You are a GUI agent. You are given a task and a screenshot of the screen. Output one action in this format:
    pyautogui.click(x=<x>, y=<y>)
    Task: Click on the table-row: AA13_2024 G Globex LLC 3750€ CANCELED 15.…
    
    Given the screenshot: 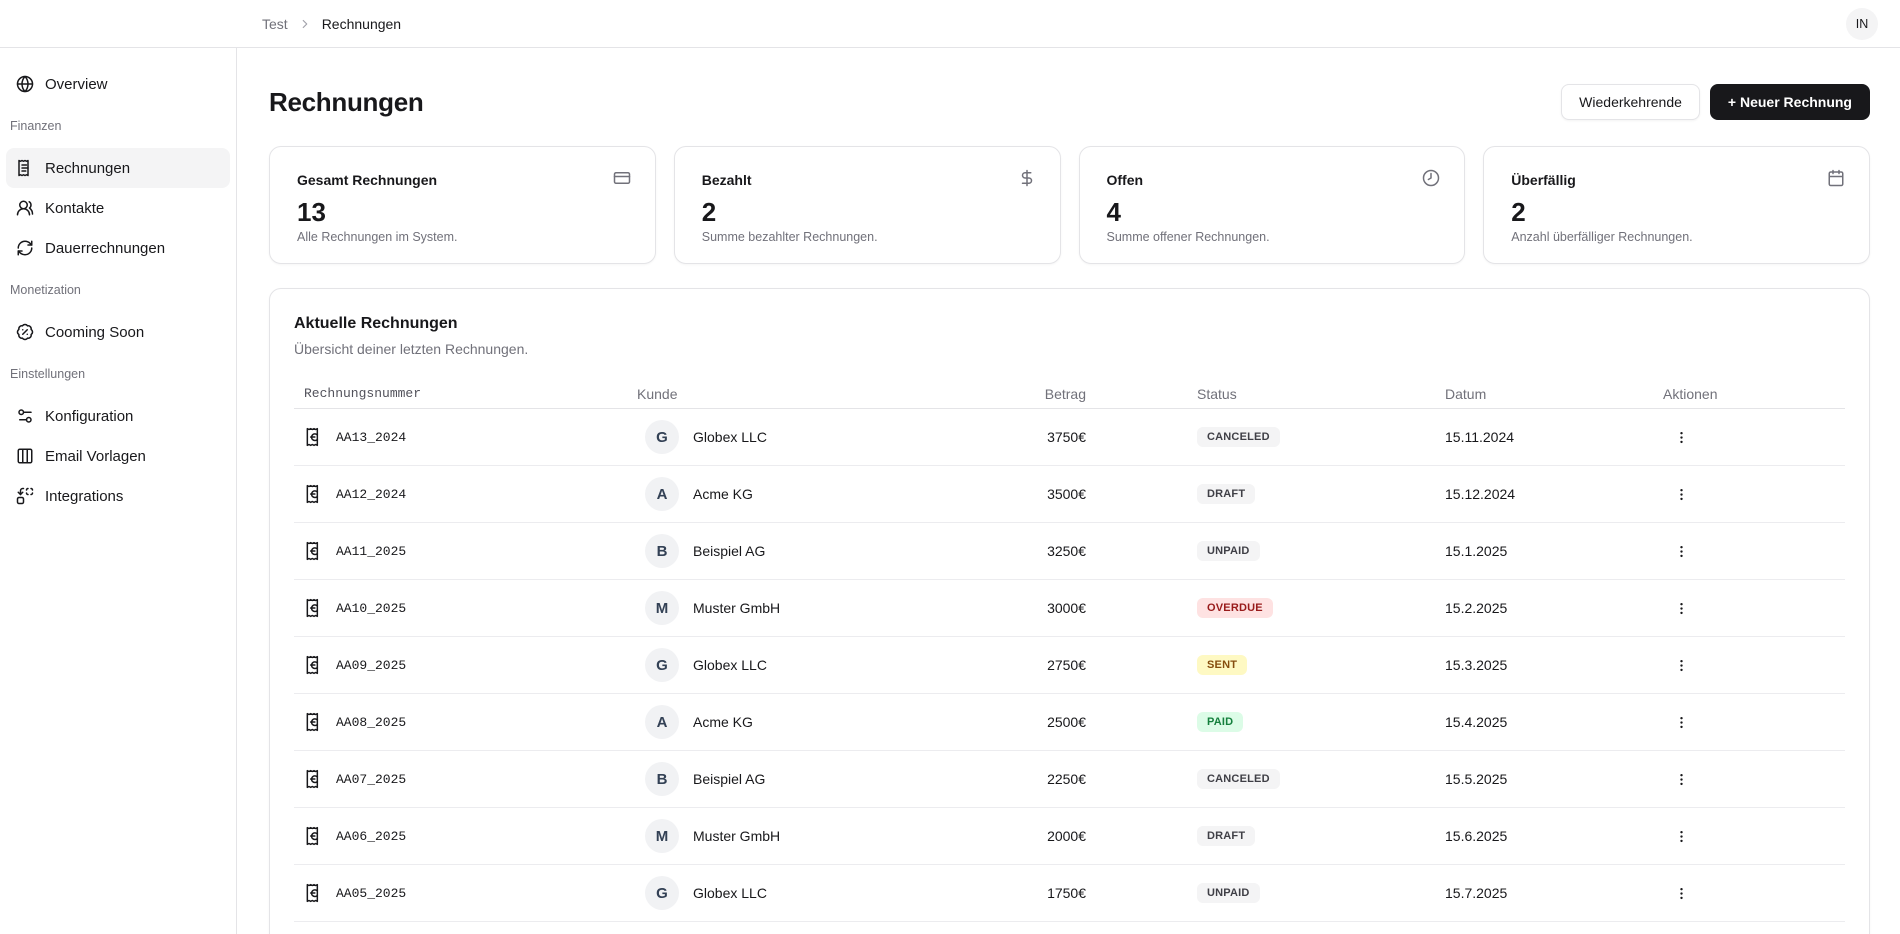 What is the action you would take?
    pyautogui.click(x=1069, y=437)
    